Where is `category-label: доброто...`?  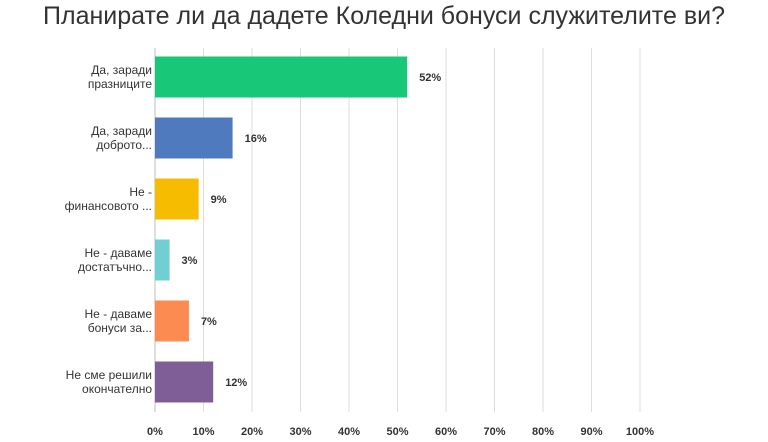
category-label: доброто... is located at coordinates (124, 145).